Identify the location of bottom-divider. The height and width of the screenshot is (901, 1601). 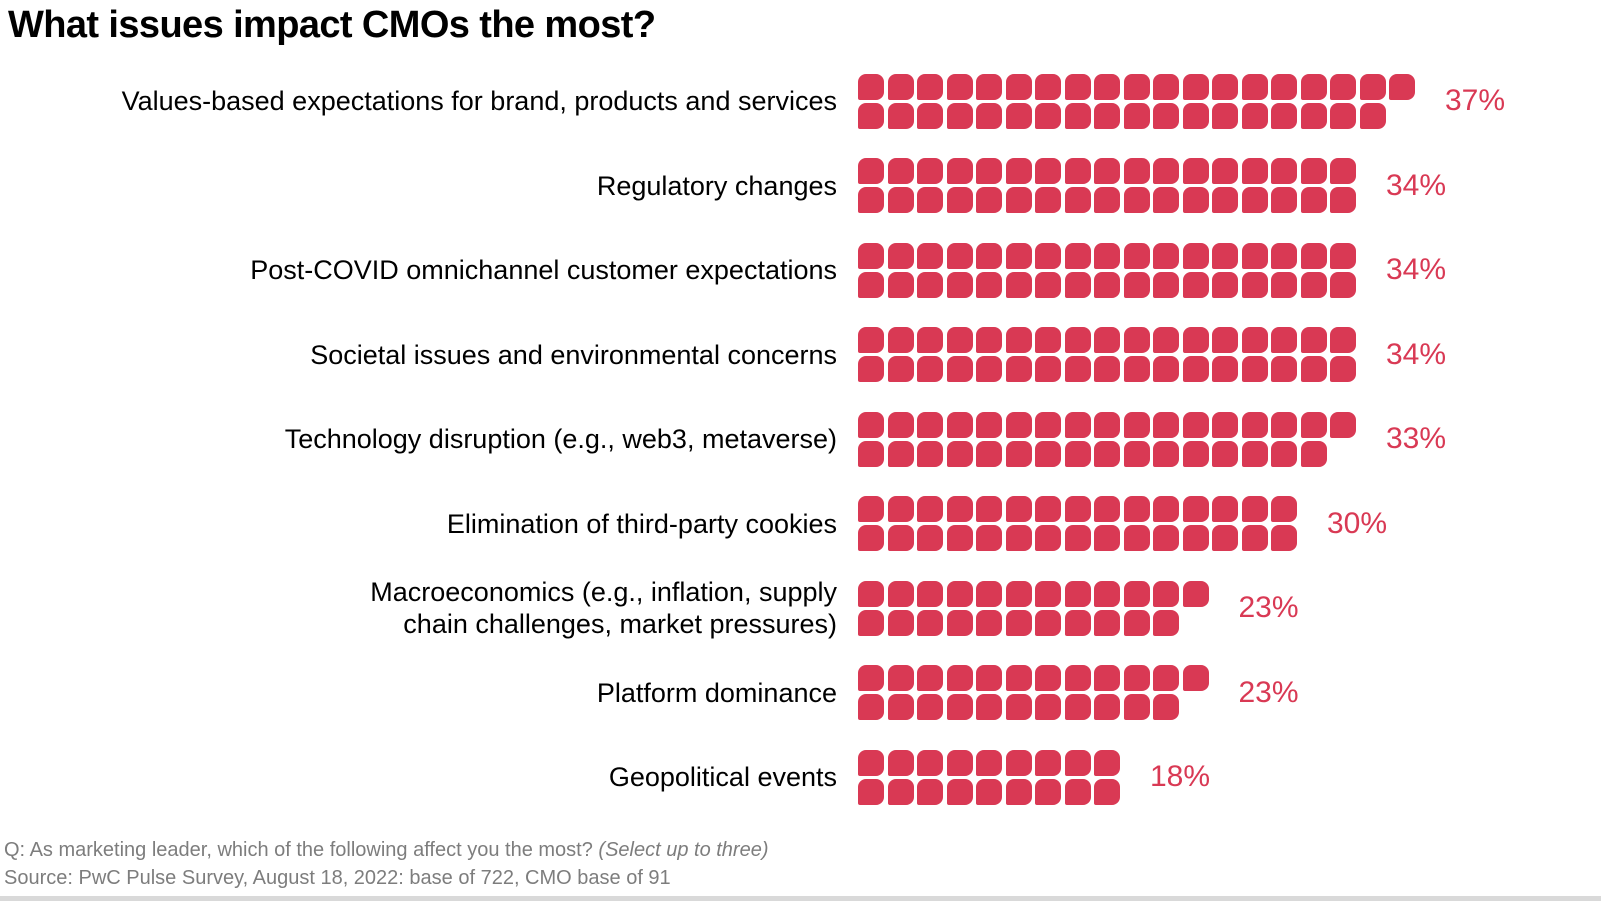
(800, 898).